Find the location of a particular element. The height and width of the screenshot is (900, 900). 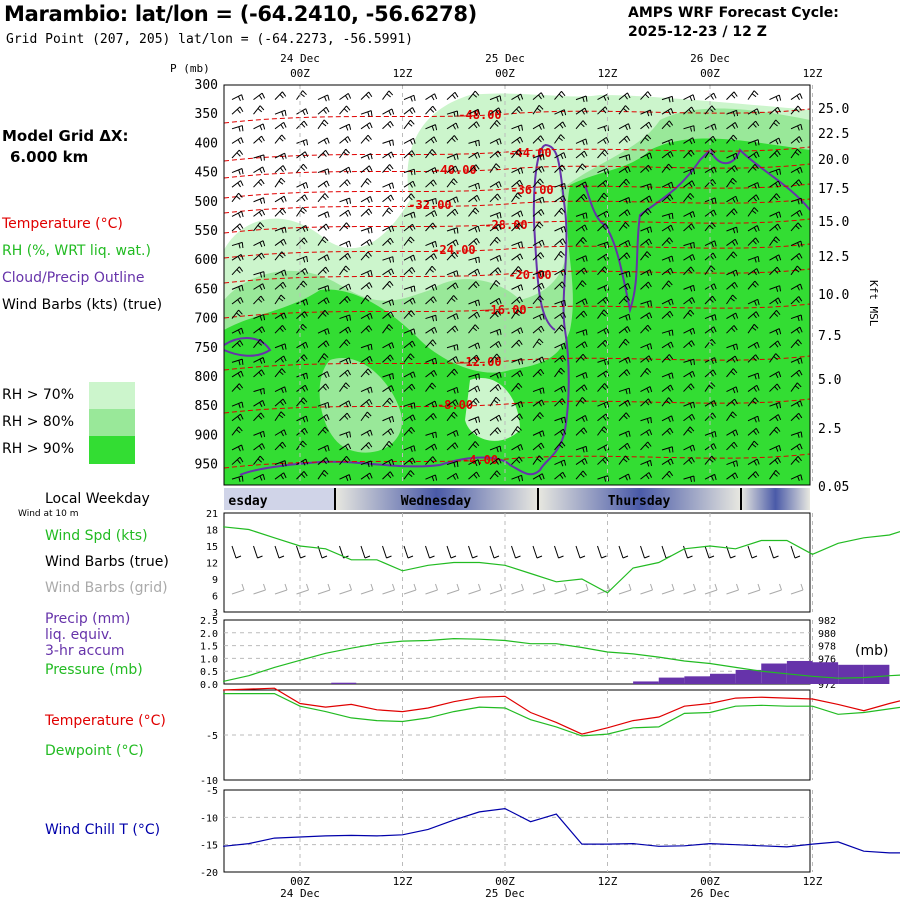

rh70-swatch is located at coordinates (112, 395).